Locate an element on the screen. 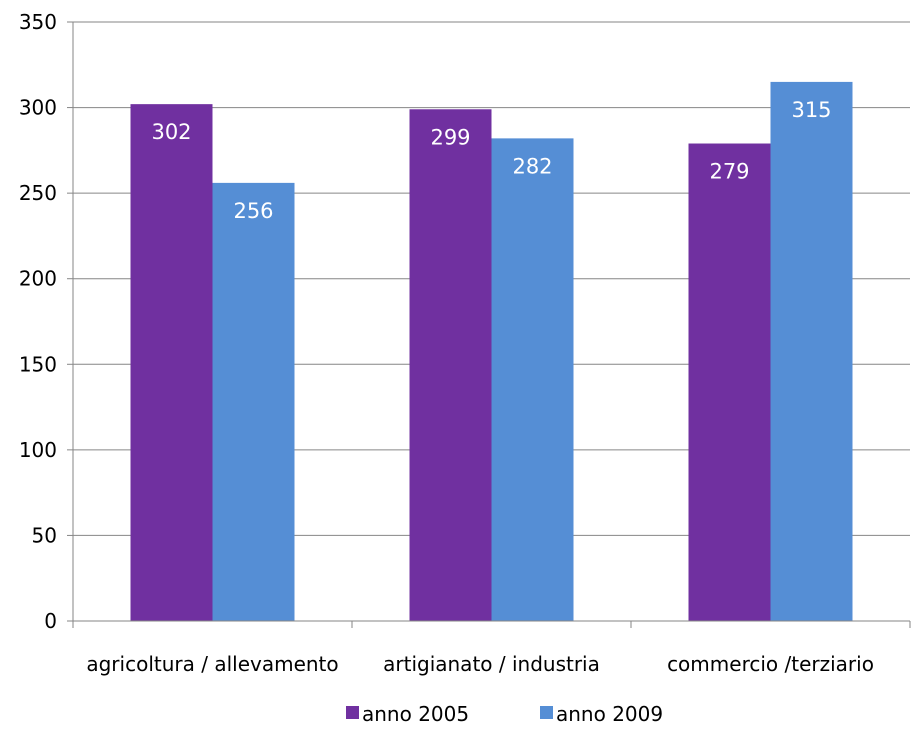  x-tick-label: commercio /terziario is located at coordinates (770, 664).